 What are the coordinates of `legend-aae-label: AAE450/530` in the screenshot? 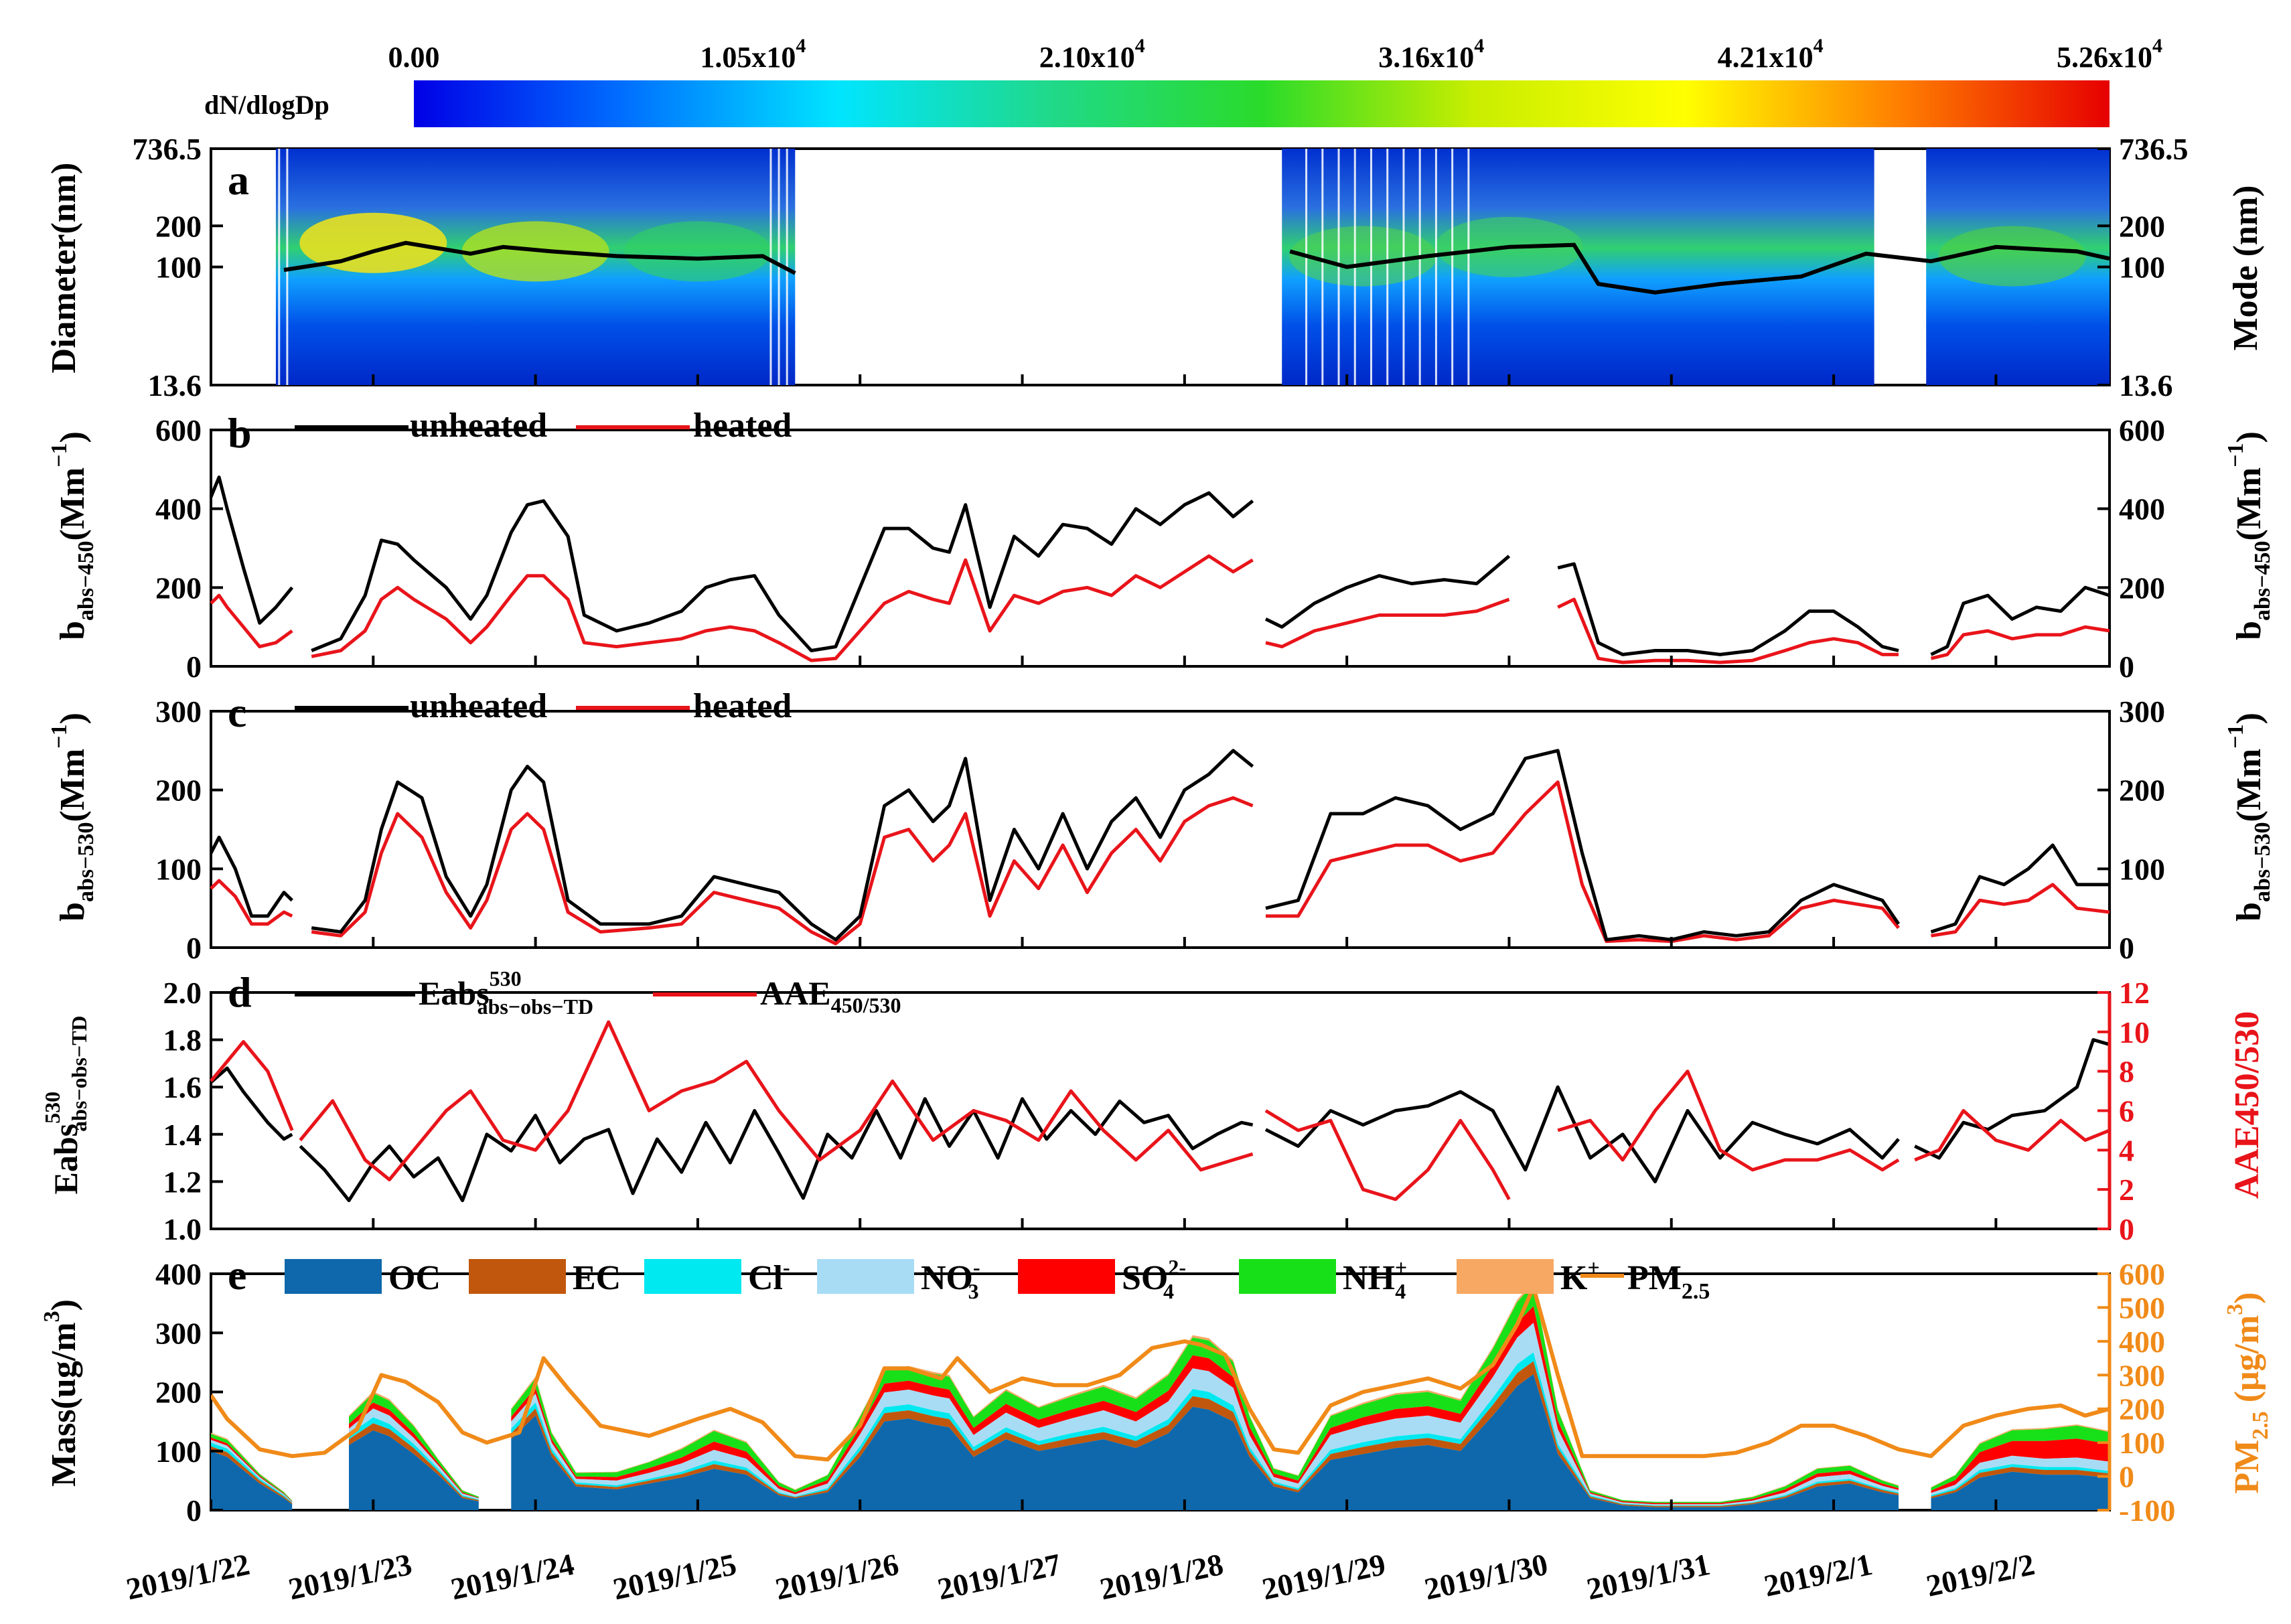 It's located at (831, 995).